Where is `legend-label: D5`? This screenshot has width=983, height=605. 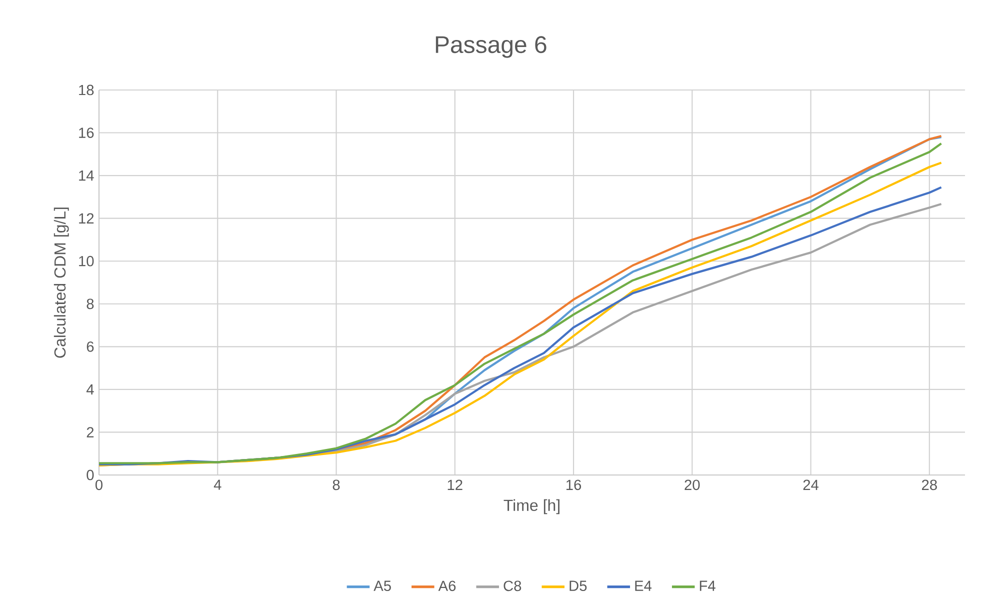
legend-label: D5 is located at coordinates (578, 585).